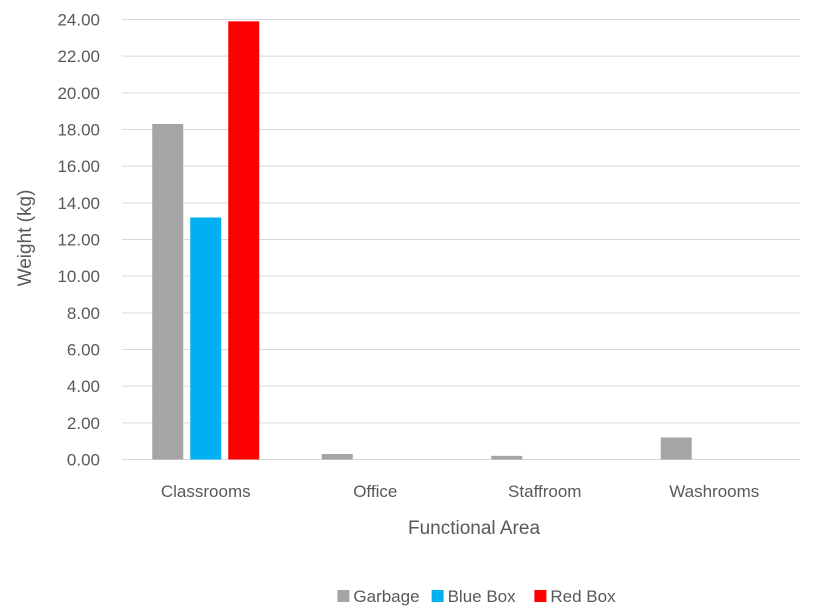  What do you see at coordinates (168, 292) in the screenshot?
I see `bar-garbage-classrooms` at bounding box center [168, 292].